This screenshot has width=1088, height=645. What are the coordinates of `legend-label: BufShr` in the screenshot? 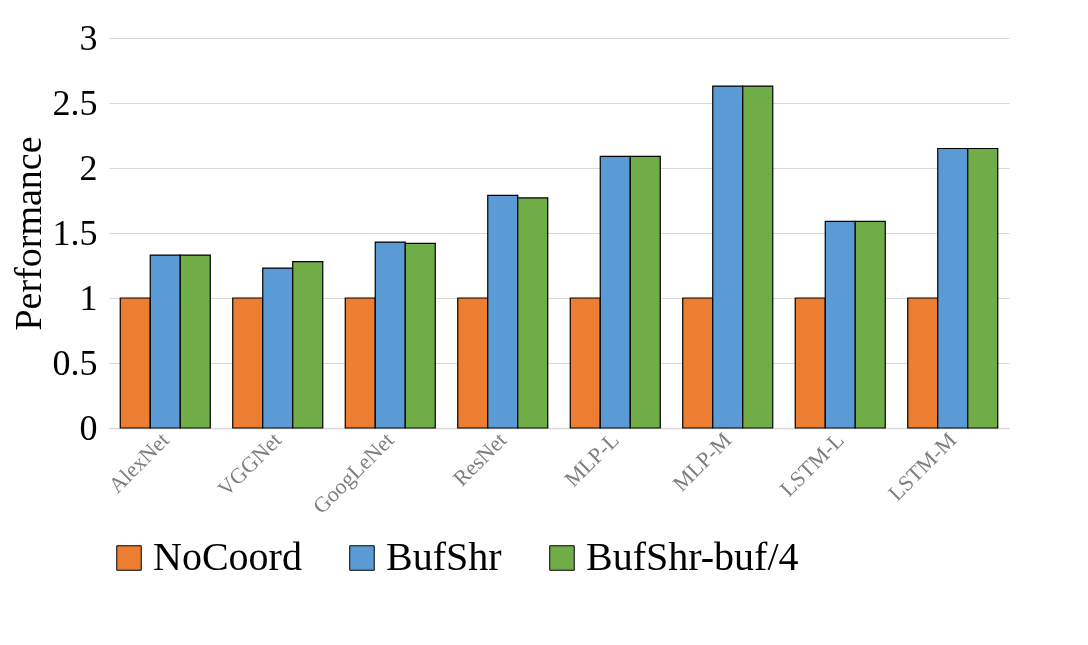 It's located at (444, 556).